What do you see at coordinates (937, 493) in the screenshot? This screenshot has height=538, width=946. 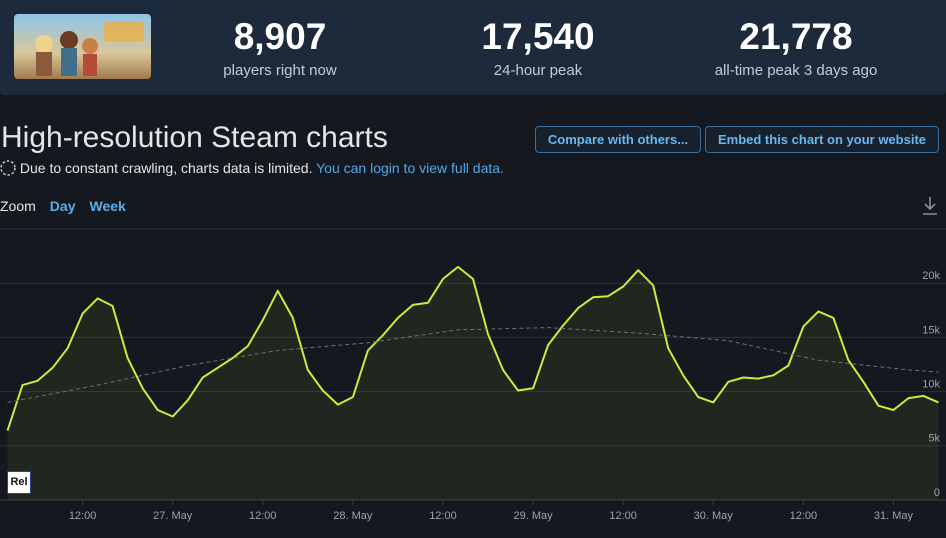 I see `y-tick-label: 0` at bounding box center [937, 493].